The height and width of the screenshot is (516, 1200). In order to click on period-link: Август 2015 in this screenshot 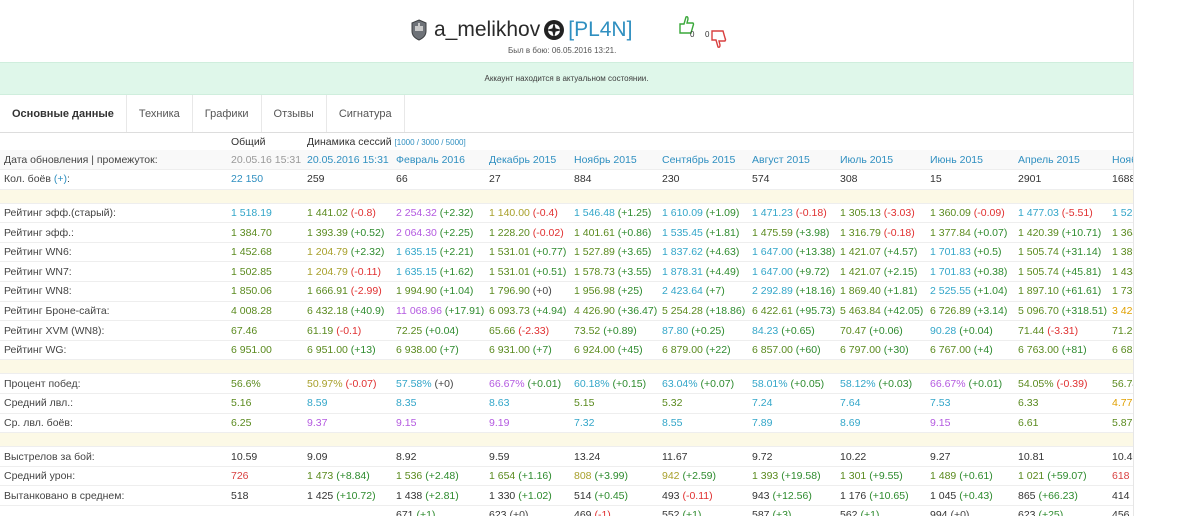, I will do `click(792, 160)`.